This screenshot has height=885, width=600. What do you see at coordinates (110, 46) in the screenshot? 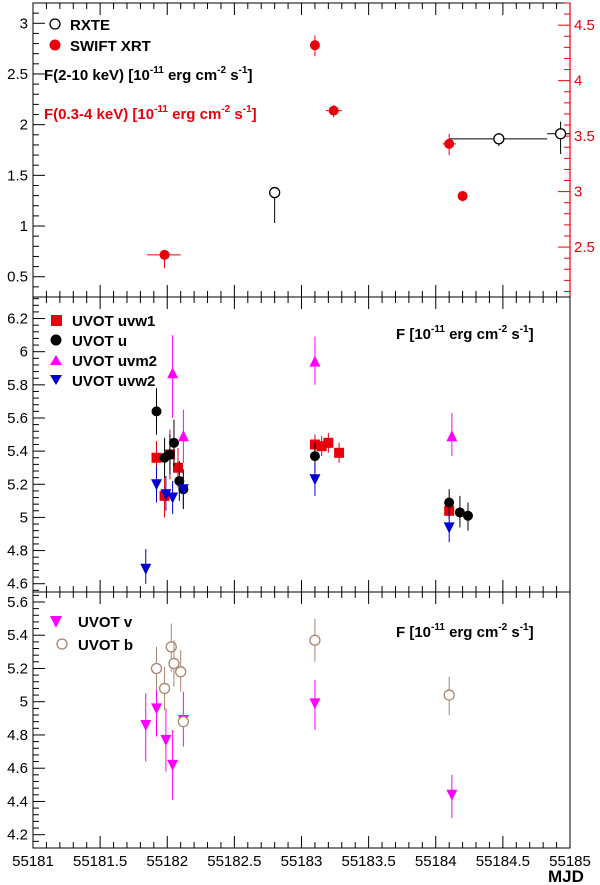
I see `legend-label-swift-xrt: SWIFT XRT` at bounding box center [110, 46].